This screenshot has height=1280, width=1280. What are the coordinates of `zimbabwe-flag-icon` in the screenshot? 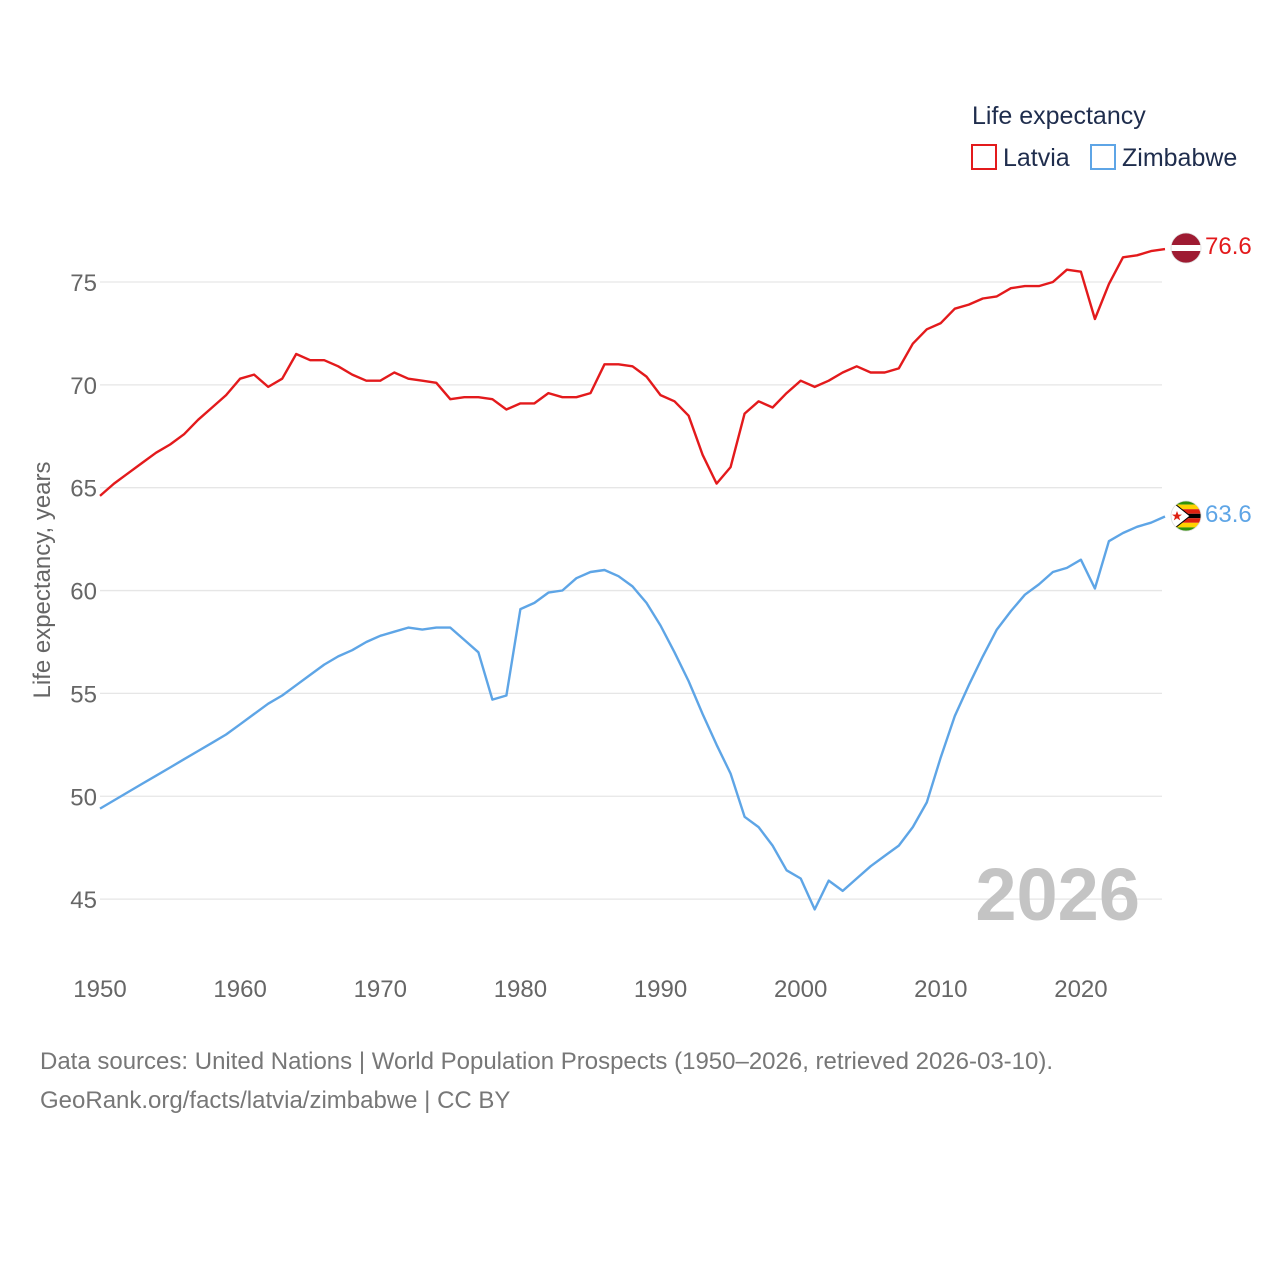 It's located at (1186, 516).